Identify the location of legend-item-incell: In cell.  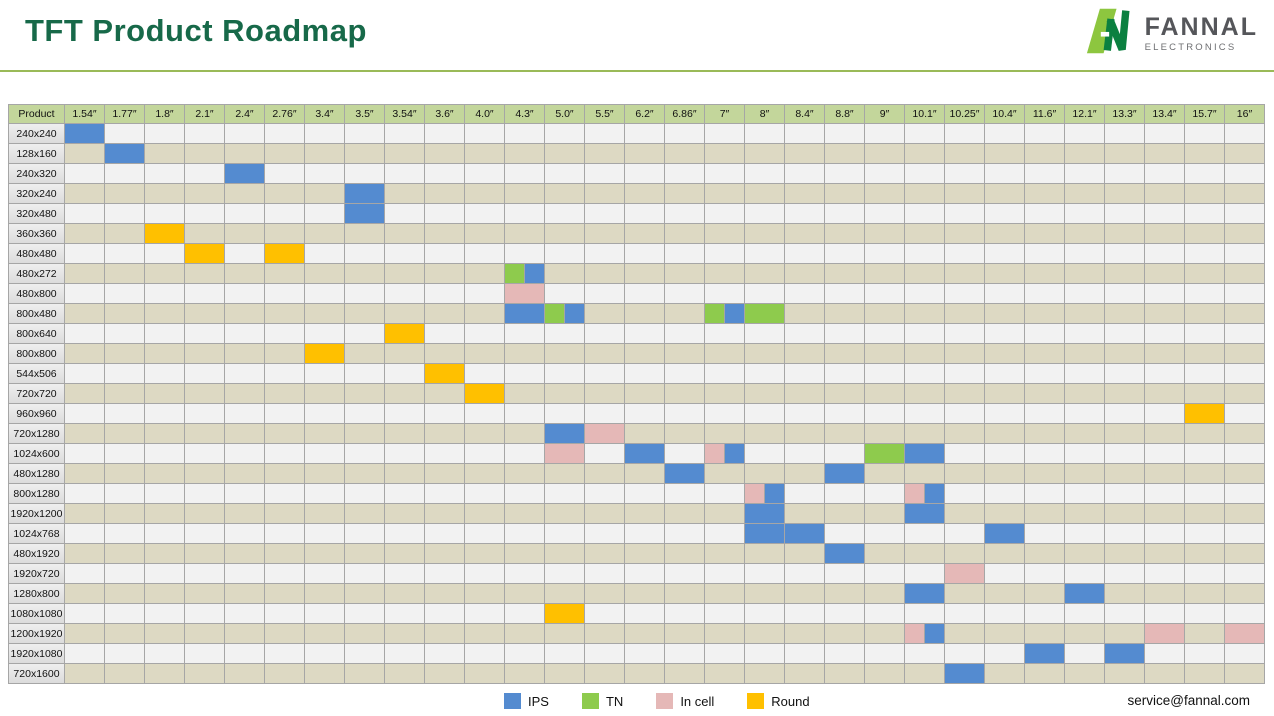
(685, 701).